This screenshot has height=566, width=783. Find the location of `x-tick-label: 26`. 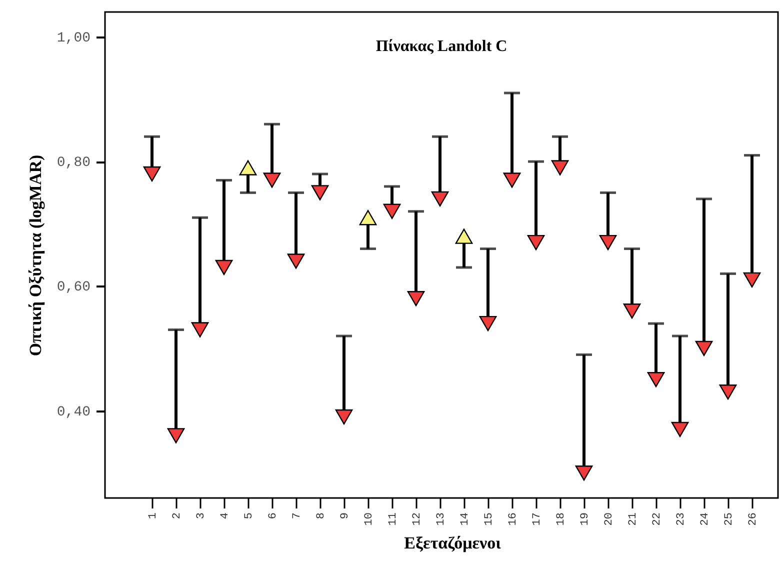

x-tick-label: 26 is located at coordinates (754, 519).